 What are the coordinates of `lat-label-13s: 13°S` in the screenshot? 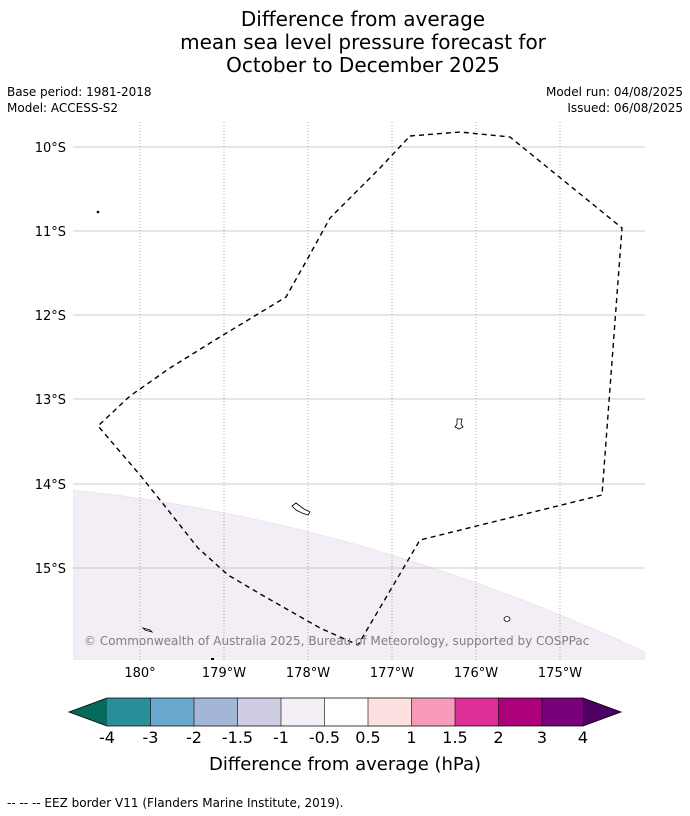 It's located at (50, 400).